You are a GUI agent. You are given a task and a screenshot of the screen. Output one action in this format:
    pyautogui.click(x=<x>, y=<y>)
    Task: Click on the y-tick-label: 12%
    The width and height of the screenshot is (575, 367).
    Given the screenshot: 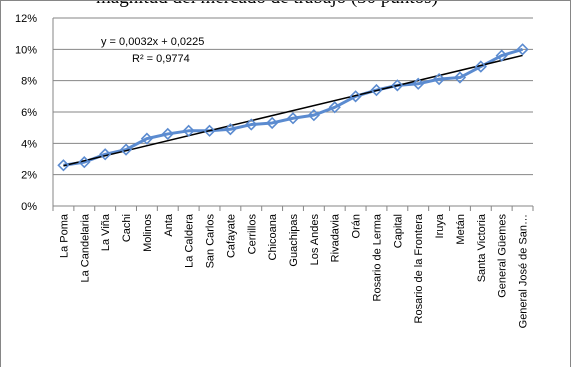 What is the action you would take?
    pyautogui.click(x=26, y=19)
    